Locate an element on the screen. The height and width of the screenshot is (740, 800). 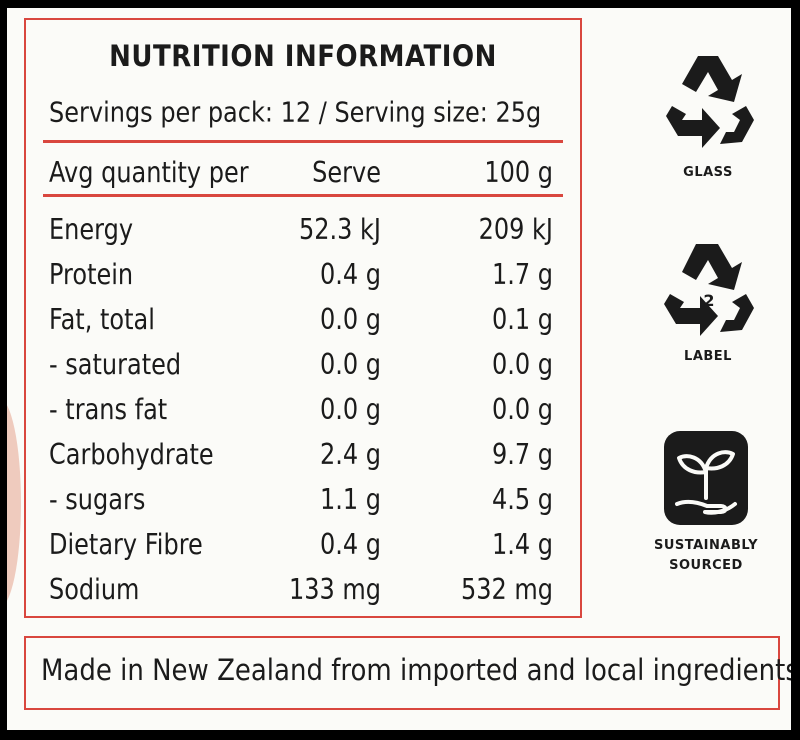
per100-value: 209 kJ is located at coordinates (515, 230).